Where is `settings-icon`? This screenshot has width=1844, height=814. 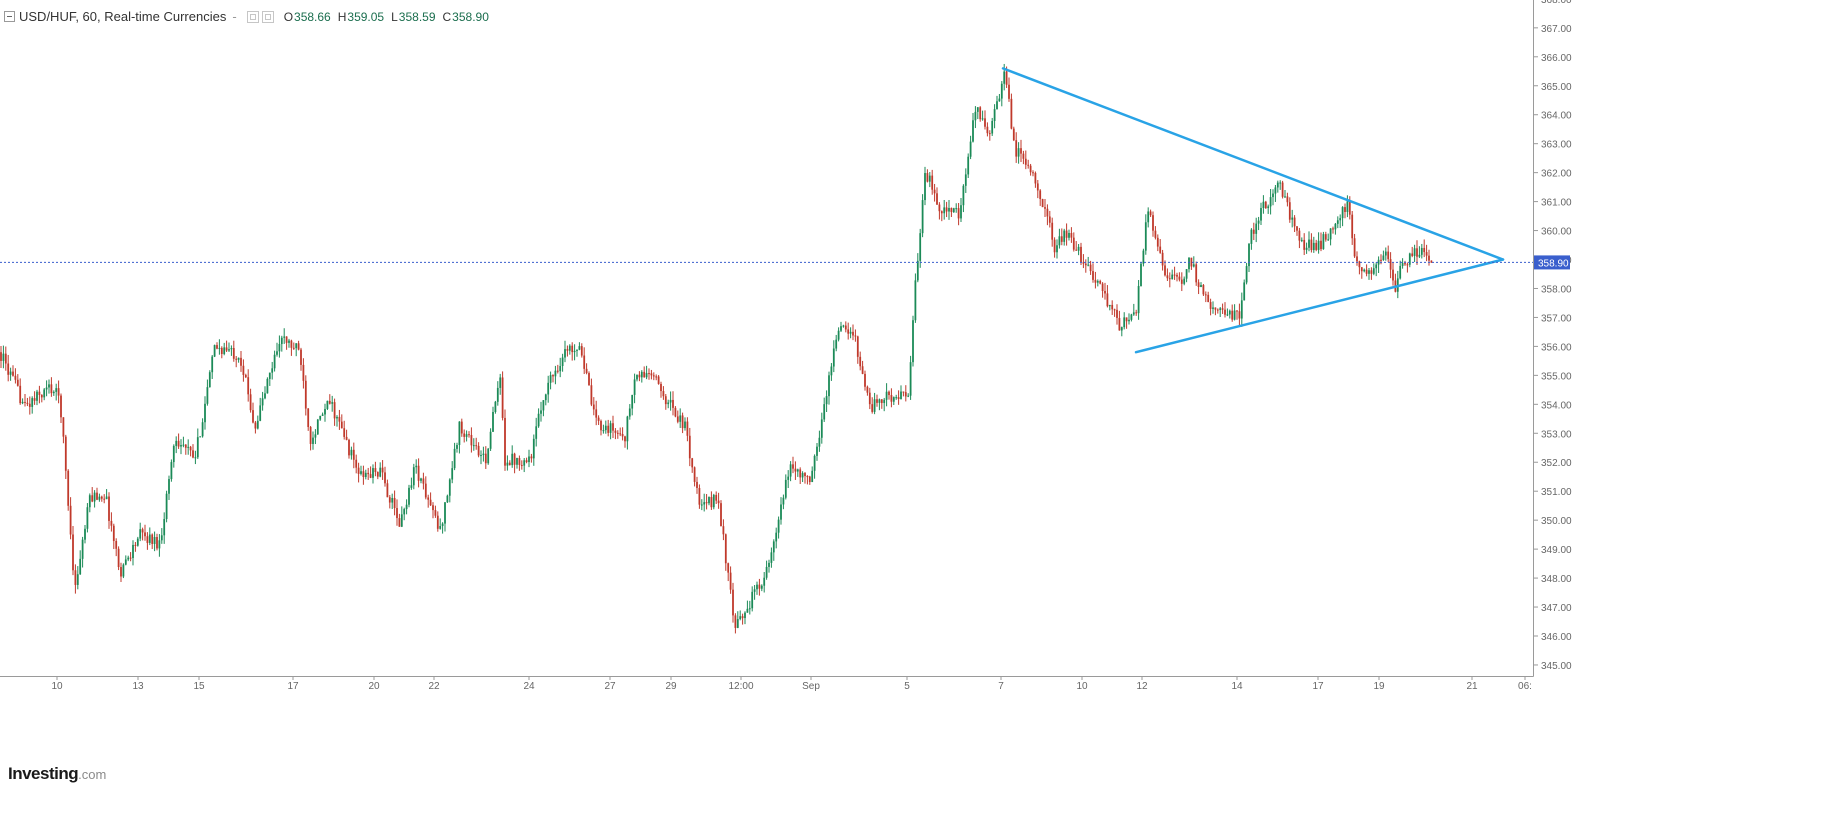
settings-icon is located at coordinates (252, 16).